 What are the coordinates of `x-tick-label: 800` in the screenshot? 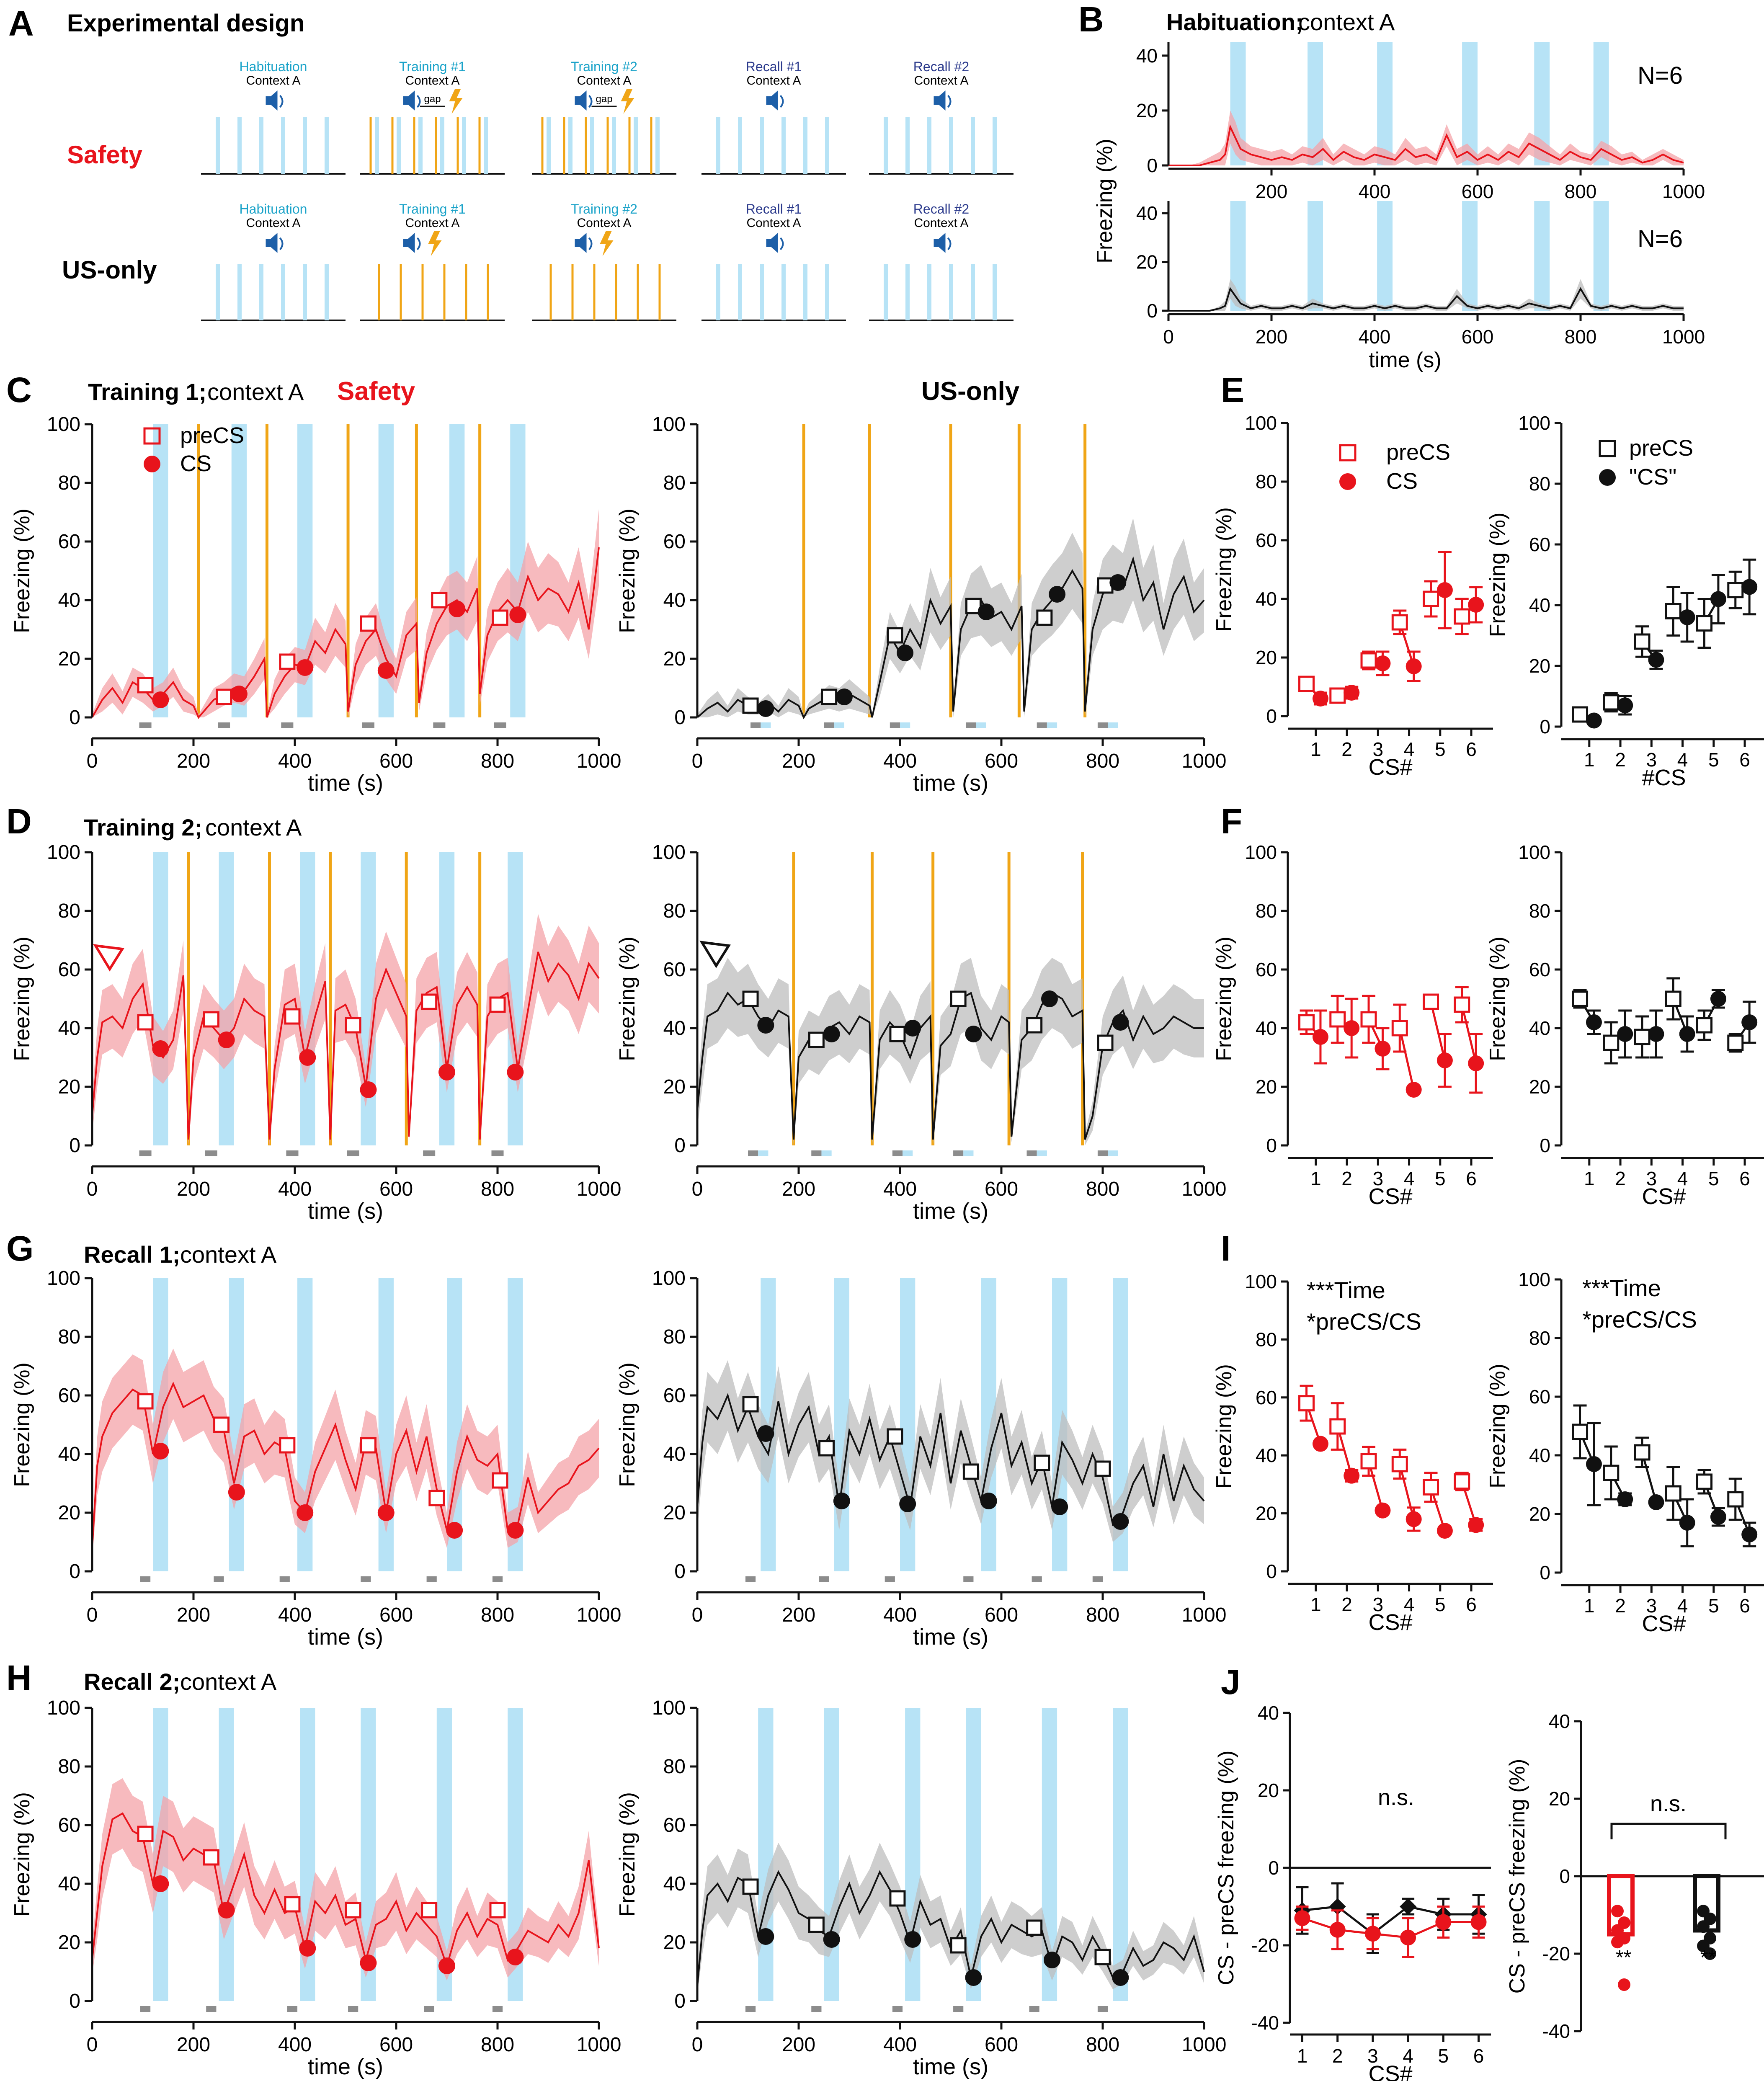 It's located at (1103, 1615).